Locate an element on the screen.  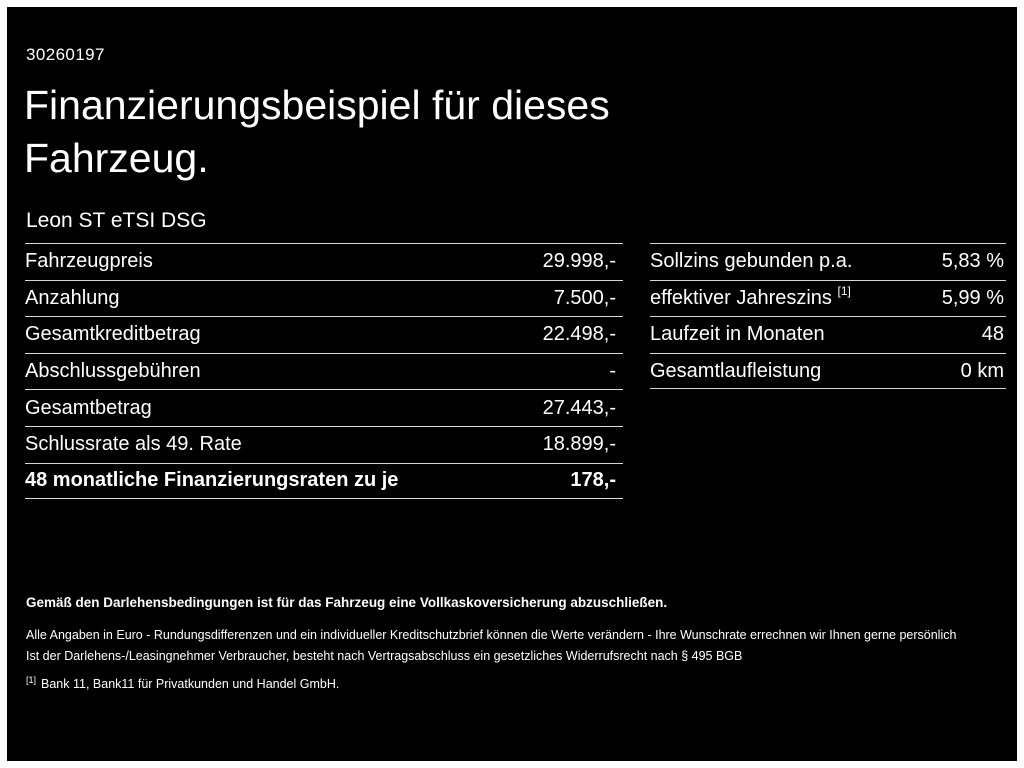
table-row: Gesamtlaufleistung 0 km is located at coordinates (828, 371).